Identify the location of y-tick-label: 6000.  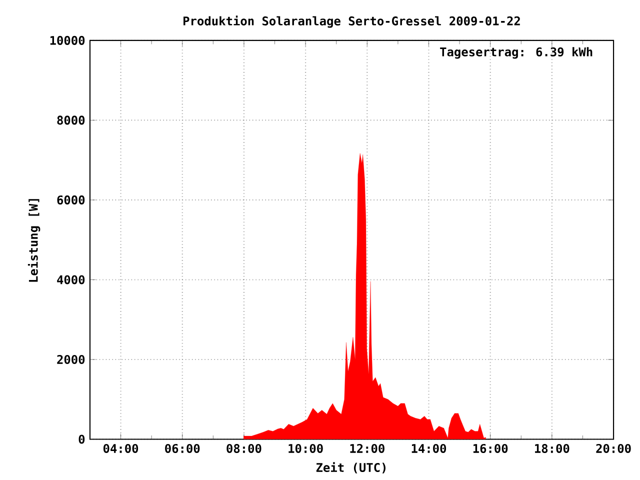
(71, 199).